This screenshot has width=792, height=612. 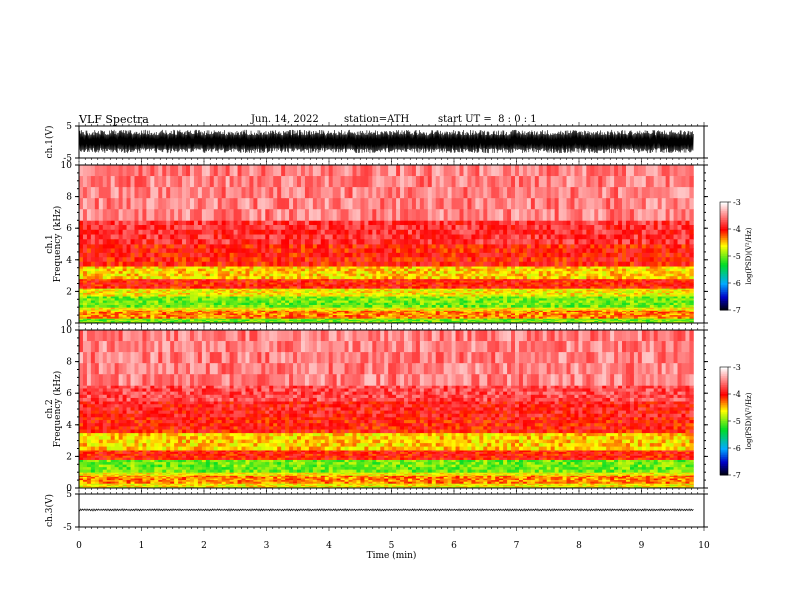 I want to click on ch2-spectrum-colorbar-label: log(PSD)(V²/Hz), so click(x=749, y=420).